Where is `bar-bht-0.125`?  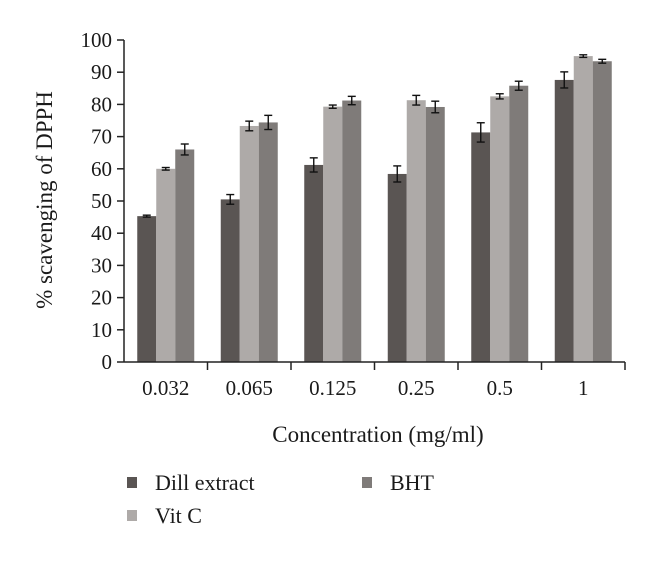 bar-bht-0.125 is located at coordinates (352, 231).